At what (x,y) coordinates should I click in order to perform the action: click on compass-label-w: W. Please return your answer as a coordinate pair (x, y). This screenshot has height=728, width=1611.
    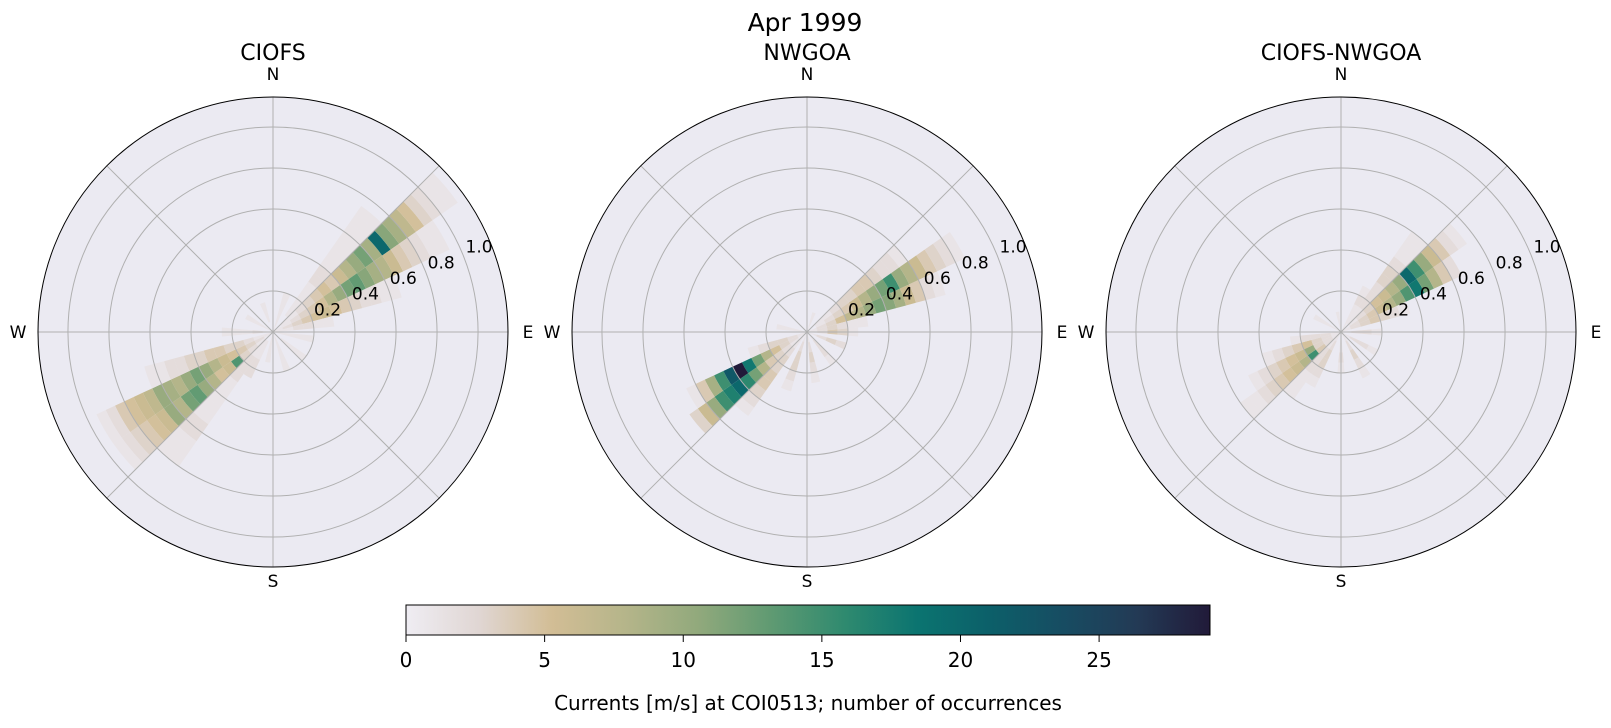
    Looking at the image, I should click on (18, 333).